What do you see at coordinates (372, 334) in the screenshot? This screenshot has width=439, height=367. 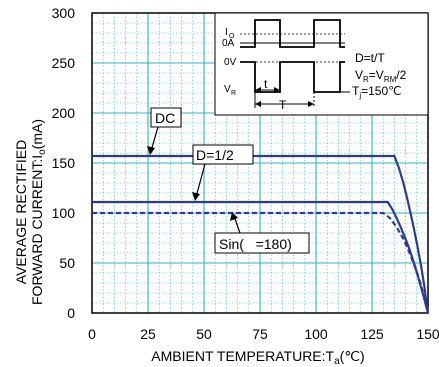 I see `x-tick-label: 125` at bounding box center [372, 334].